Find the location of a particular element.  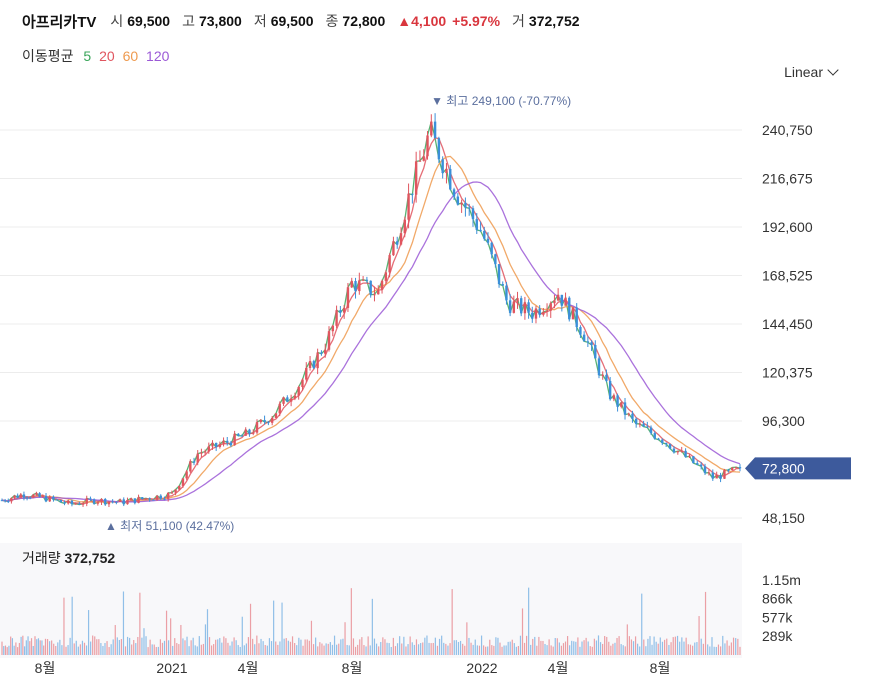

volume-tick-label: 1.15m is located at coordinates (781, 580).